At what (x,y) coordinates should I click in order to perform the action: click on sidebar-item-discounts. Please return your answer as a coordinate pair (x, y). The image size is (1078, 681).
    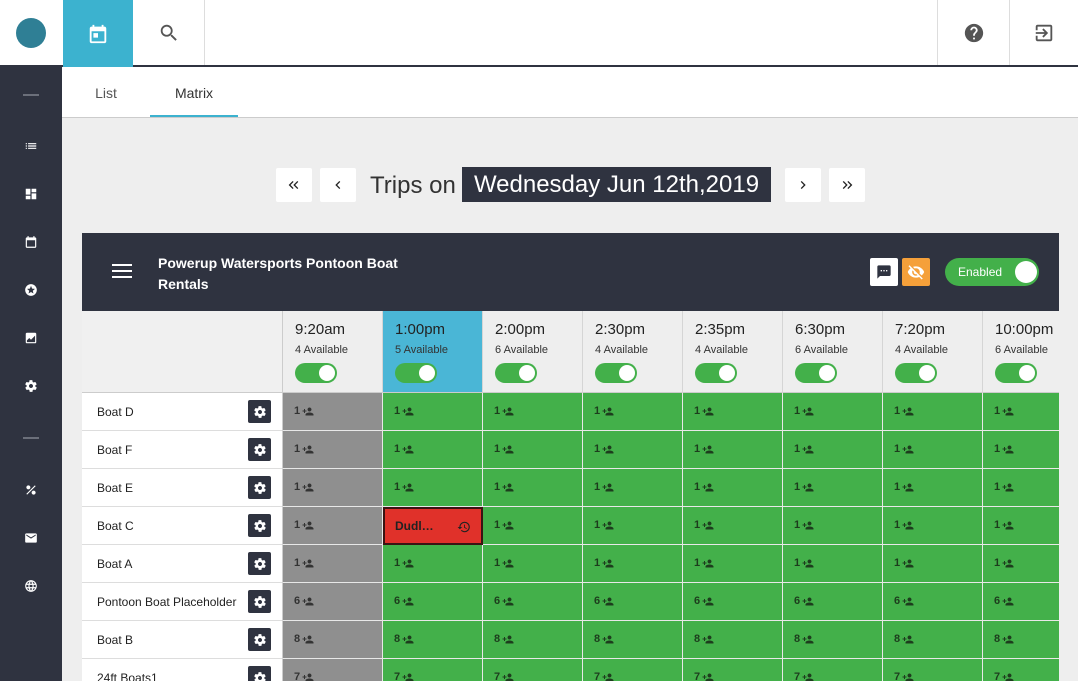
    Looking at the image, I should click on (31, 490).